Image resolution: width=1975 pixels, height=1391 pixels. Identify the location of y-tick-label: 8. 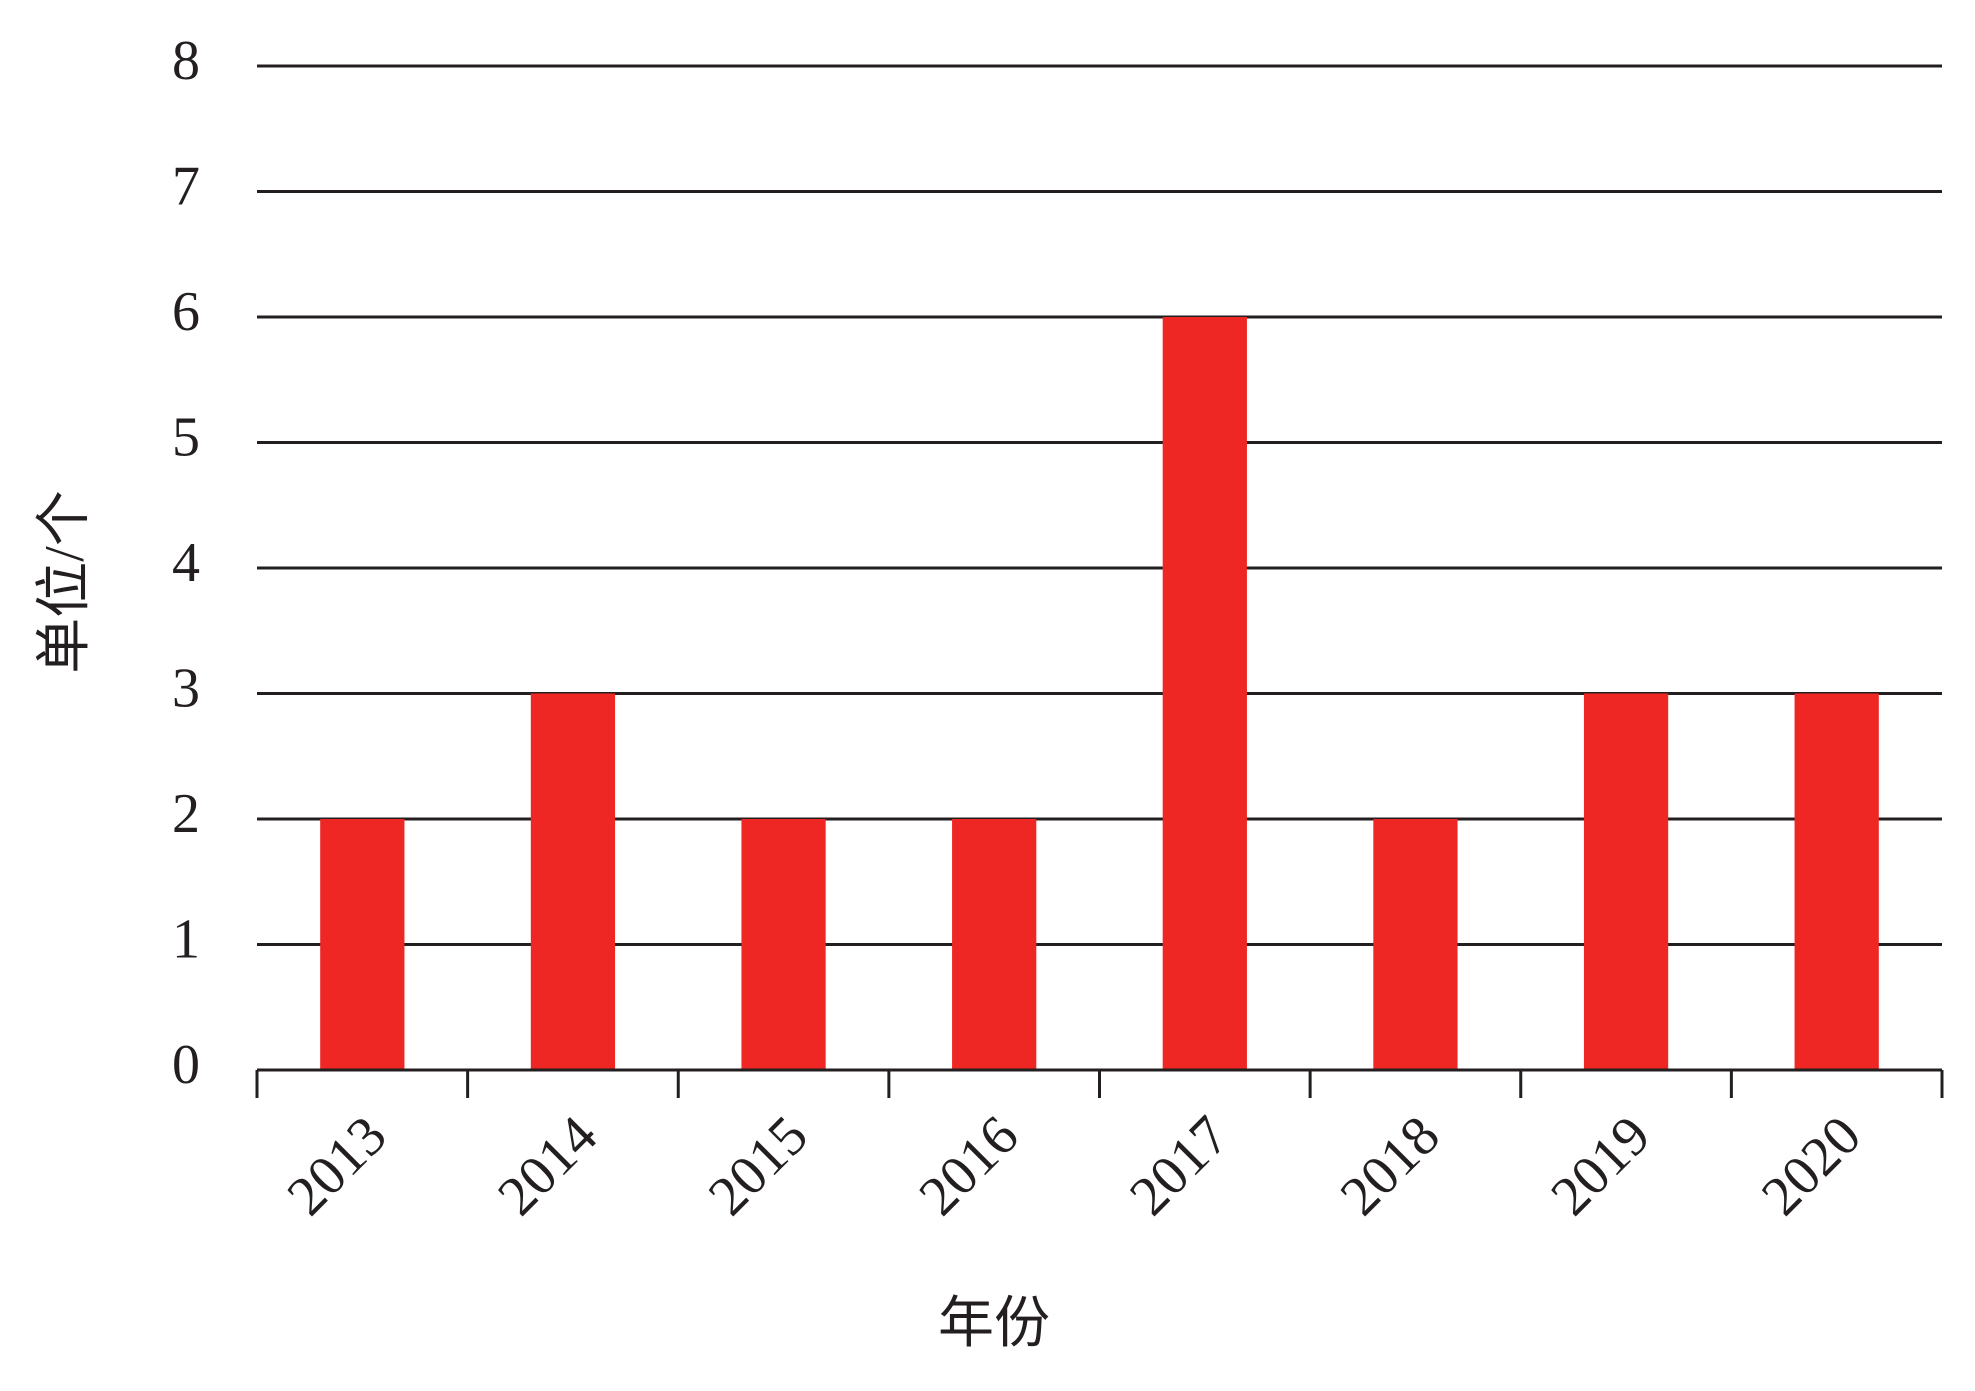
(186, 61).